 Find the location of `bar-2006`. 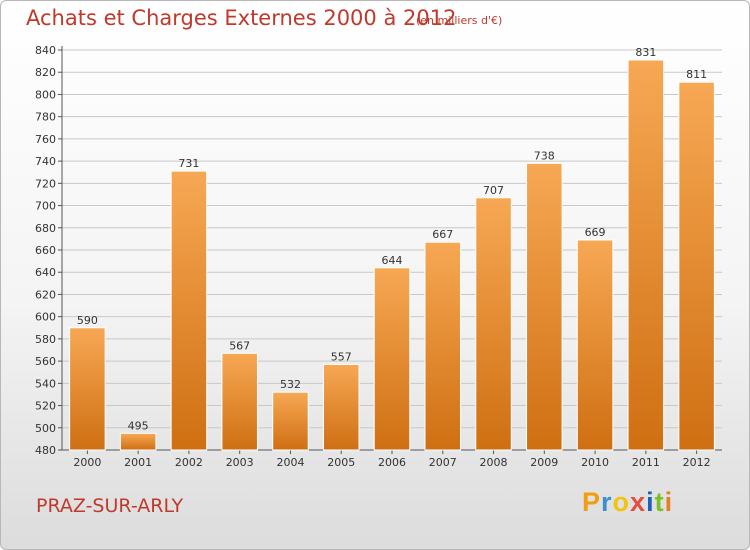

bar-2006 is located at coordinates (392, 359).